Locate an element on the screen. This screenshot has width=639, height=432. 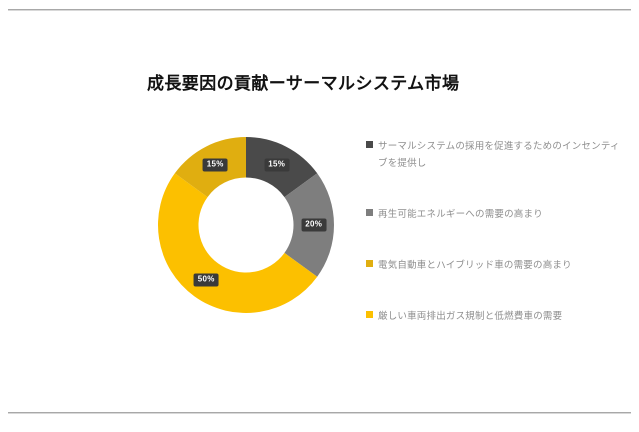
legend-label-1: 再生可能エネルギーへの需要の高まり is located at coordinates (460, 214).